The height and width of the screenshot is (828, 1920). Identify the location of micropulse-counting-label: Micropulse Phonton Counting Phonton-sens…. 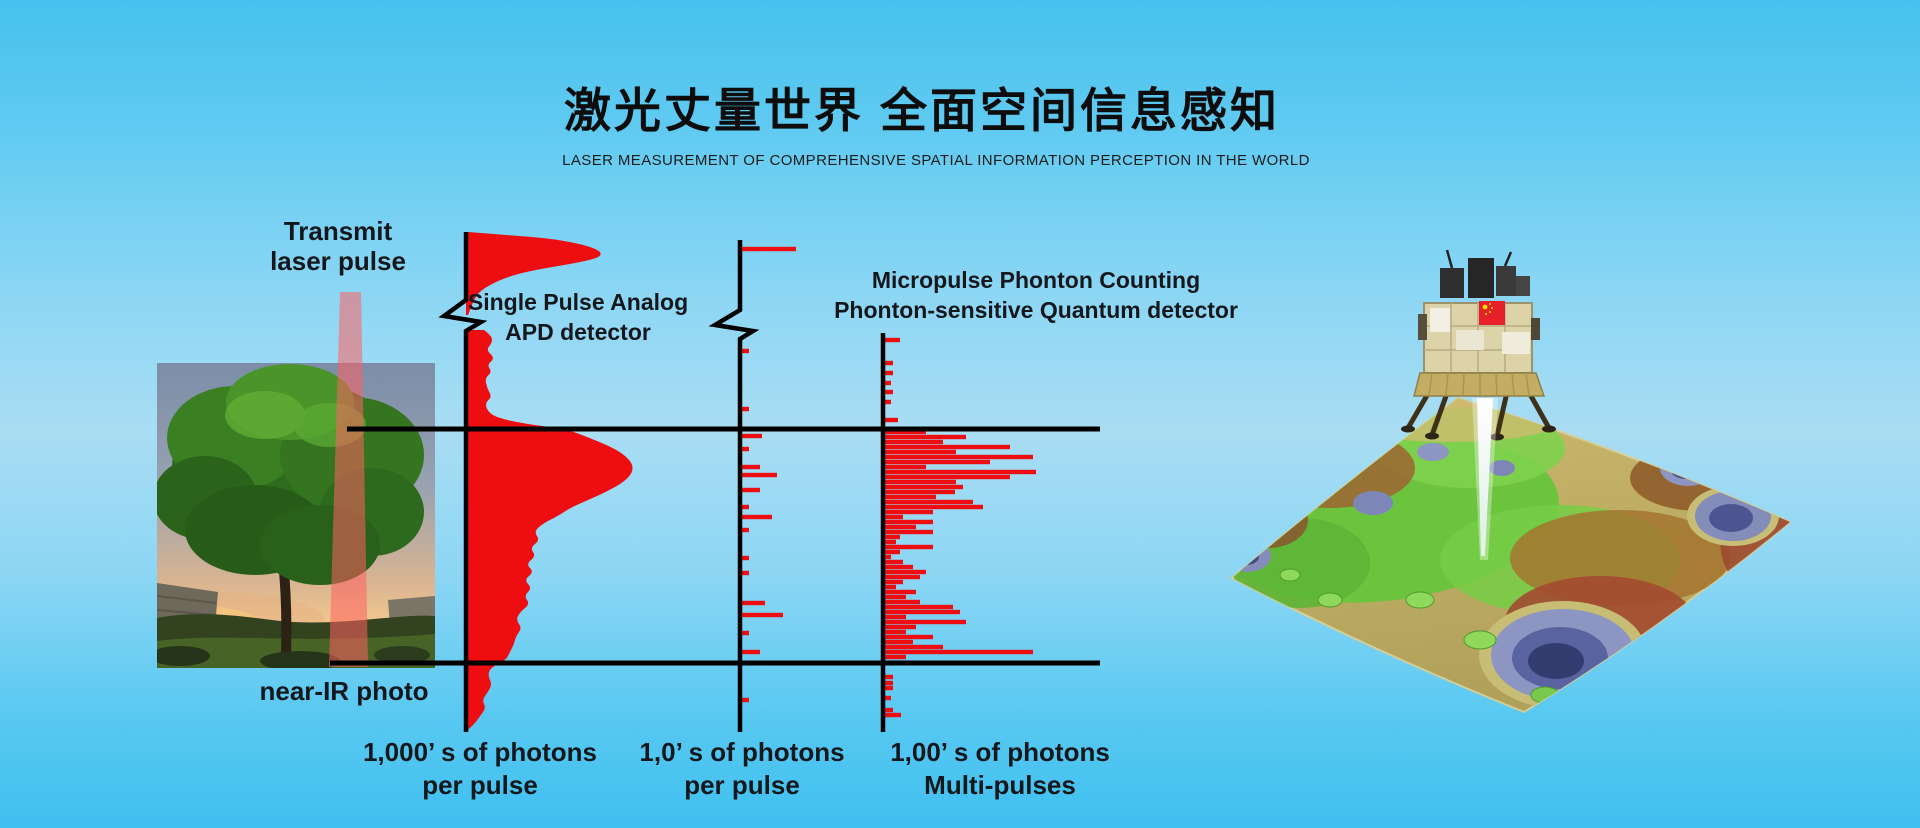
(1036, 295).